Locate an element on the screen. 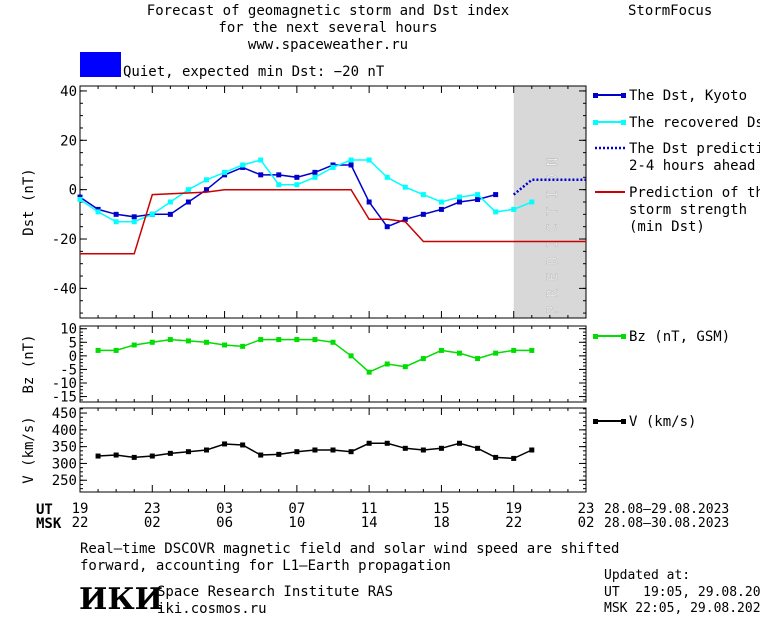 This screenshot has width=760, height=620. institute-url: iki.cosmos.ru is located at coordinates (212, 609).